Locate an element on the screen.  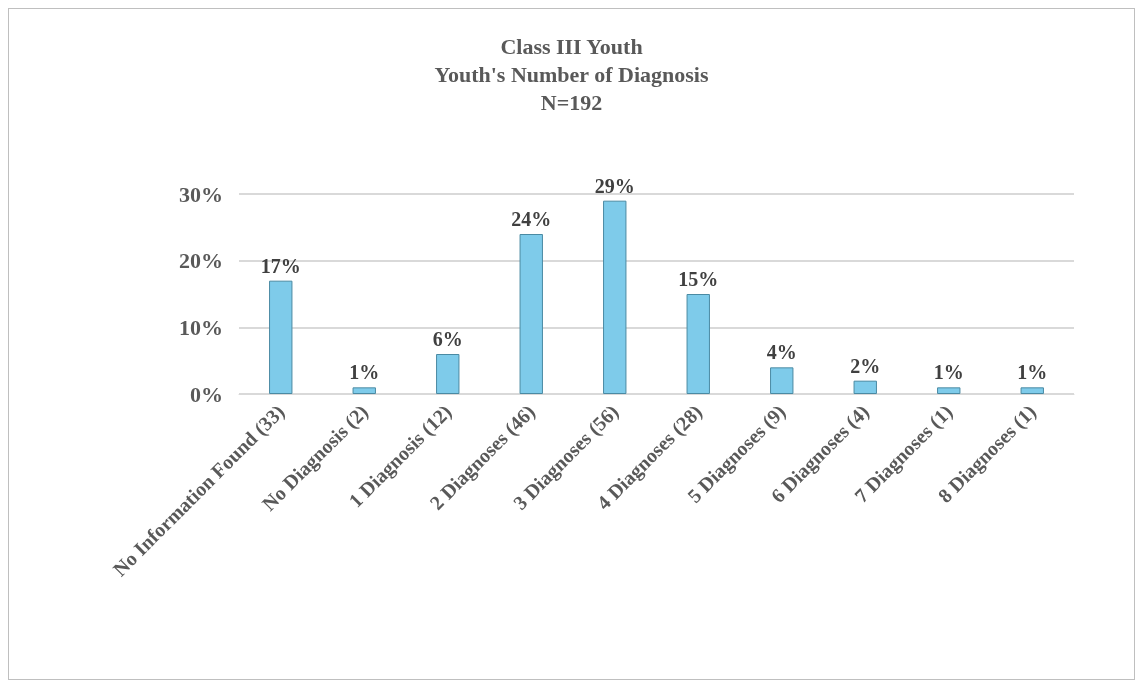
y-tick-label: 10% is located at coordinates (201, 327).